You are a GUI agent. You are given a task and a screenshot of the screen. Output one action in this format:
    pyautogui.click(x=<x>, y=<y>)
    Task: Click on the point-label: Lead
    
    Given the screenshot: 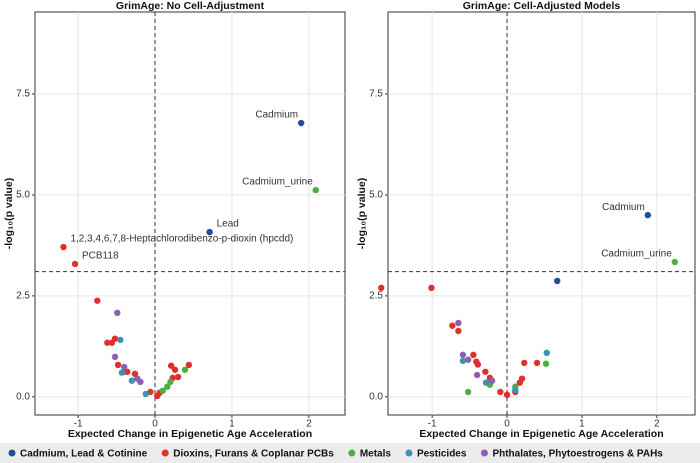 What is the action you would take?
    pyautogui.click(x=228, y=224)
    